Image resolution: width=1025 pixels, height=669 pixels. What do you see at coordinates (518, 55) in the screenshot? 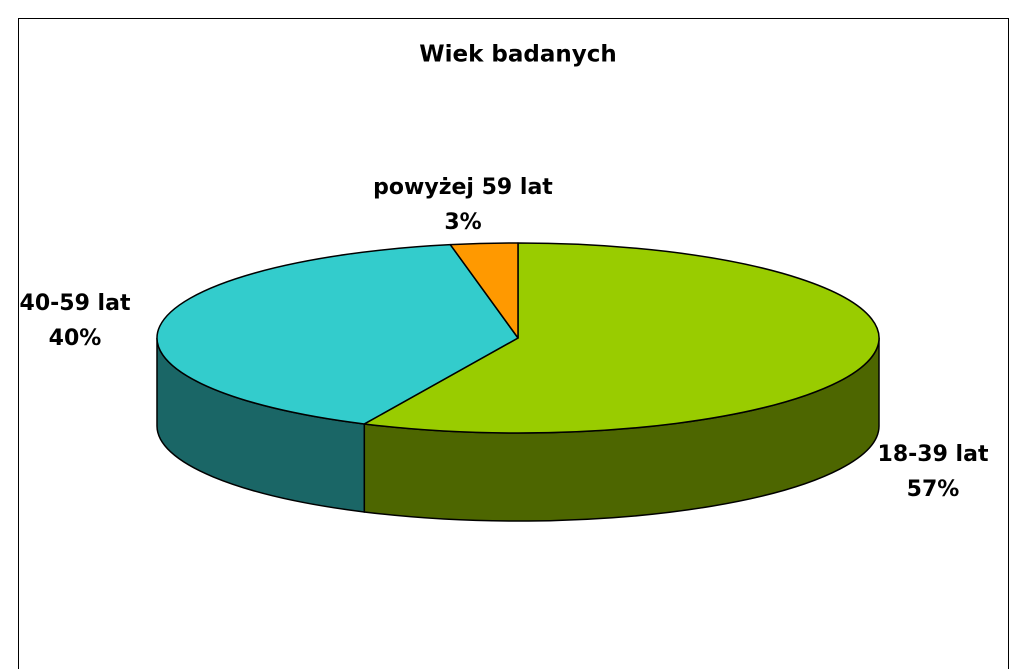
I see `chart-title: Wiek badanych` at bounding box center [518, 55].